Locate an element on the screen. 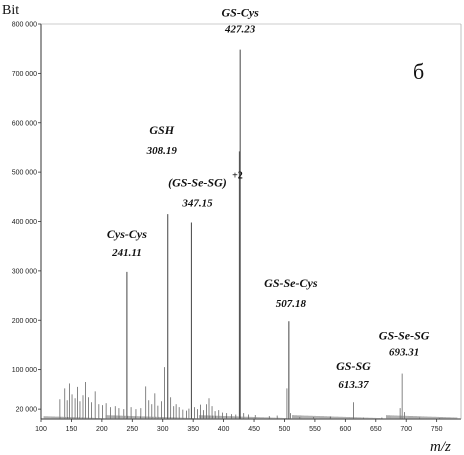 Image resolution: width=464 pixels, height=455 pixels. peak-label-mz: 427.23 is located at coordinates (240, 30).